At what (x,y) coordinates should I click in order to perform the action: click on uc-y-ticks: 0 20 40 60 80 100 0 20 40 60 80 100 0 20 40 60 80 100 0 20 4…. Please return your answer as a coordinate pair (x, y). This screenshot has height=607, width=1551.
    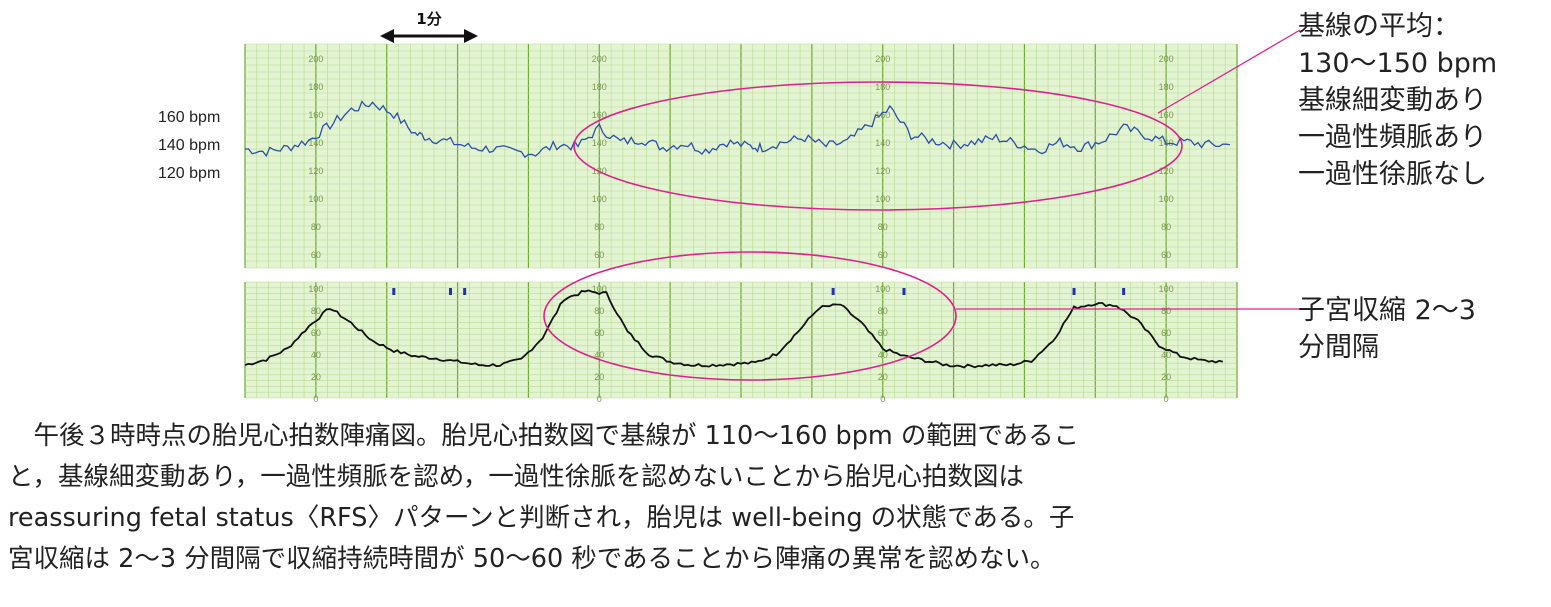
    Looking at the image, I should click on (740, 344).